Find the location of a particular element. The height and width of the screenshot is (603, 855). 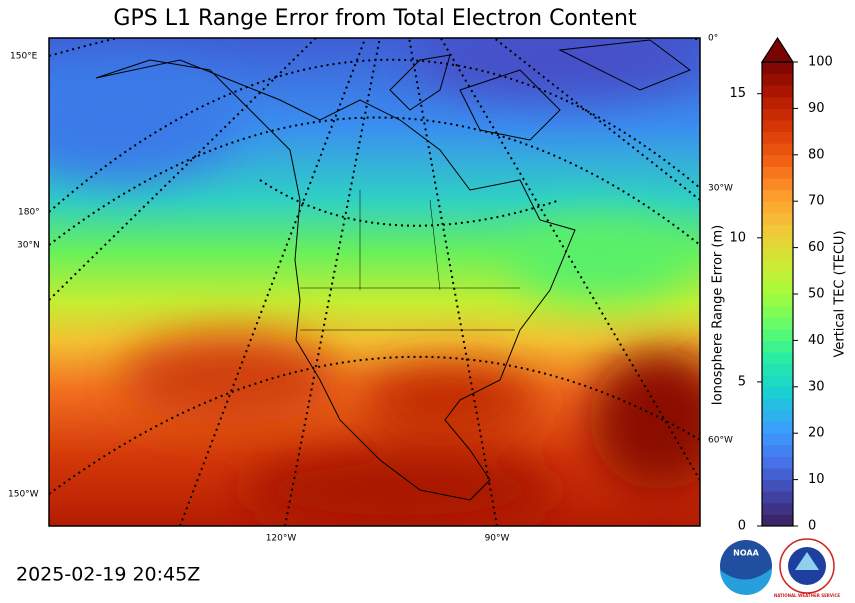

graticule-label: 120°W is located at coordinates (281, 539).